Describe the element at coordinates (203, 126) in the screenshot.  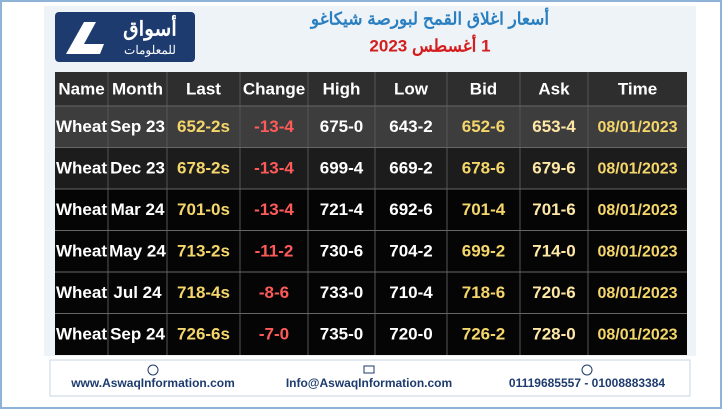
I see `cell: 652-2s` at that location.